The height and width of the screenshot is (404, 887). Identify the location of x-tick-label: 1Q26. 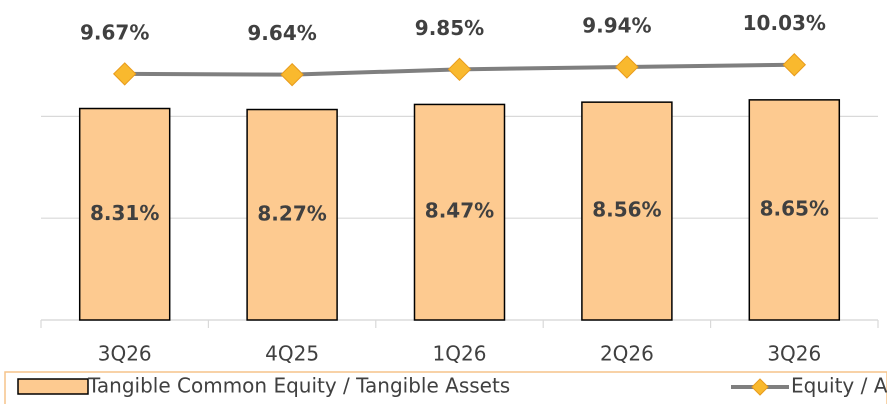
(460, 354).